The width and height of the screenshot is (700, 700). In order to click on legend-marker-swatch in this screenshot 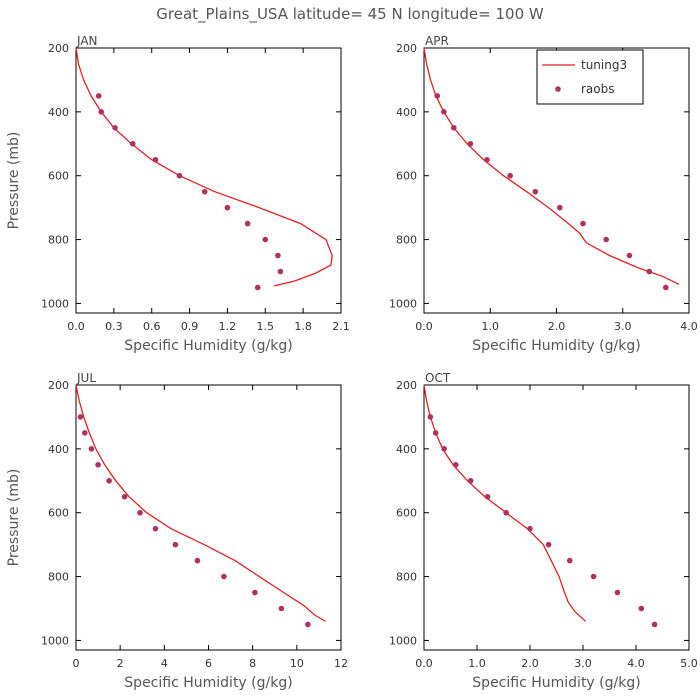, I will do `click(558, 89)`.